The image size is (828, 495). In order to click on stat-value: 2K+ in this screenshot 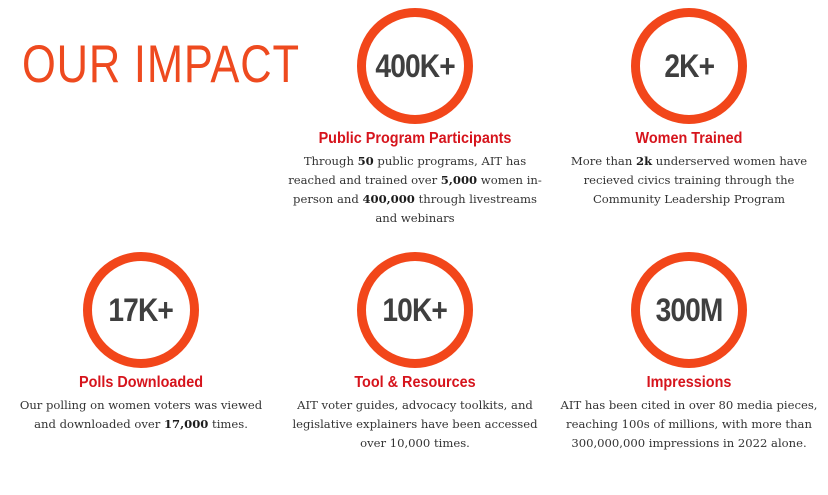, I will do `click(689, 65)`.